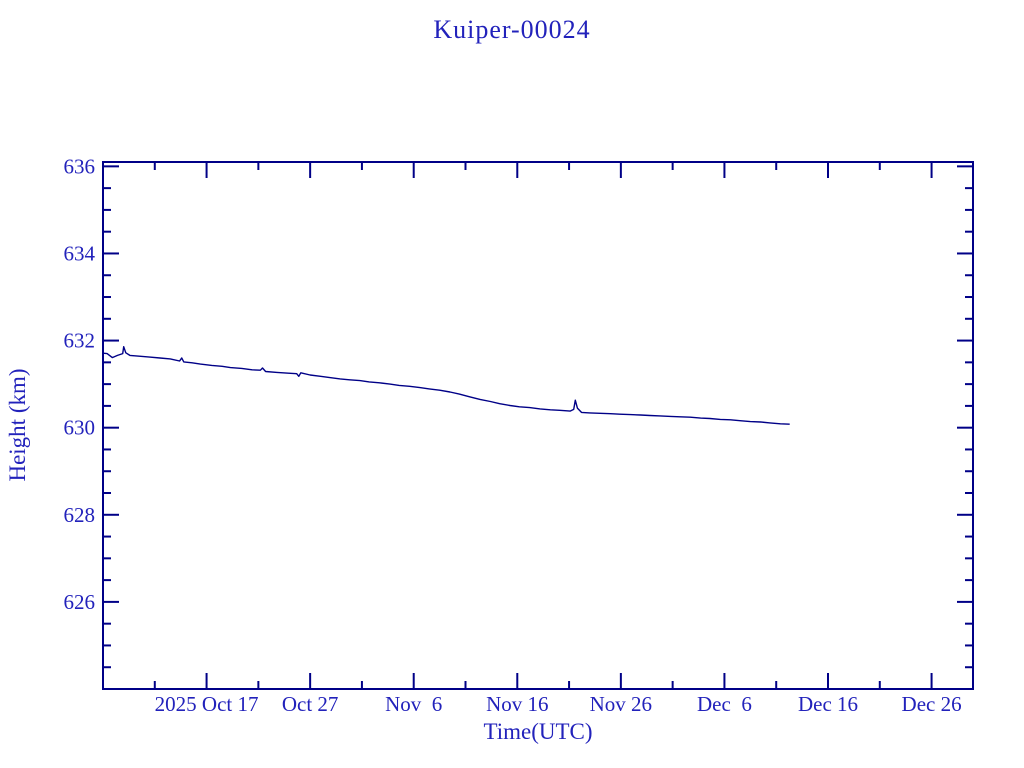  What do you see at coordinates (538, 731) in the screenshot?
I see `x-axis-title: Time(UTC)` at bounding box center [538, 731].